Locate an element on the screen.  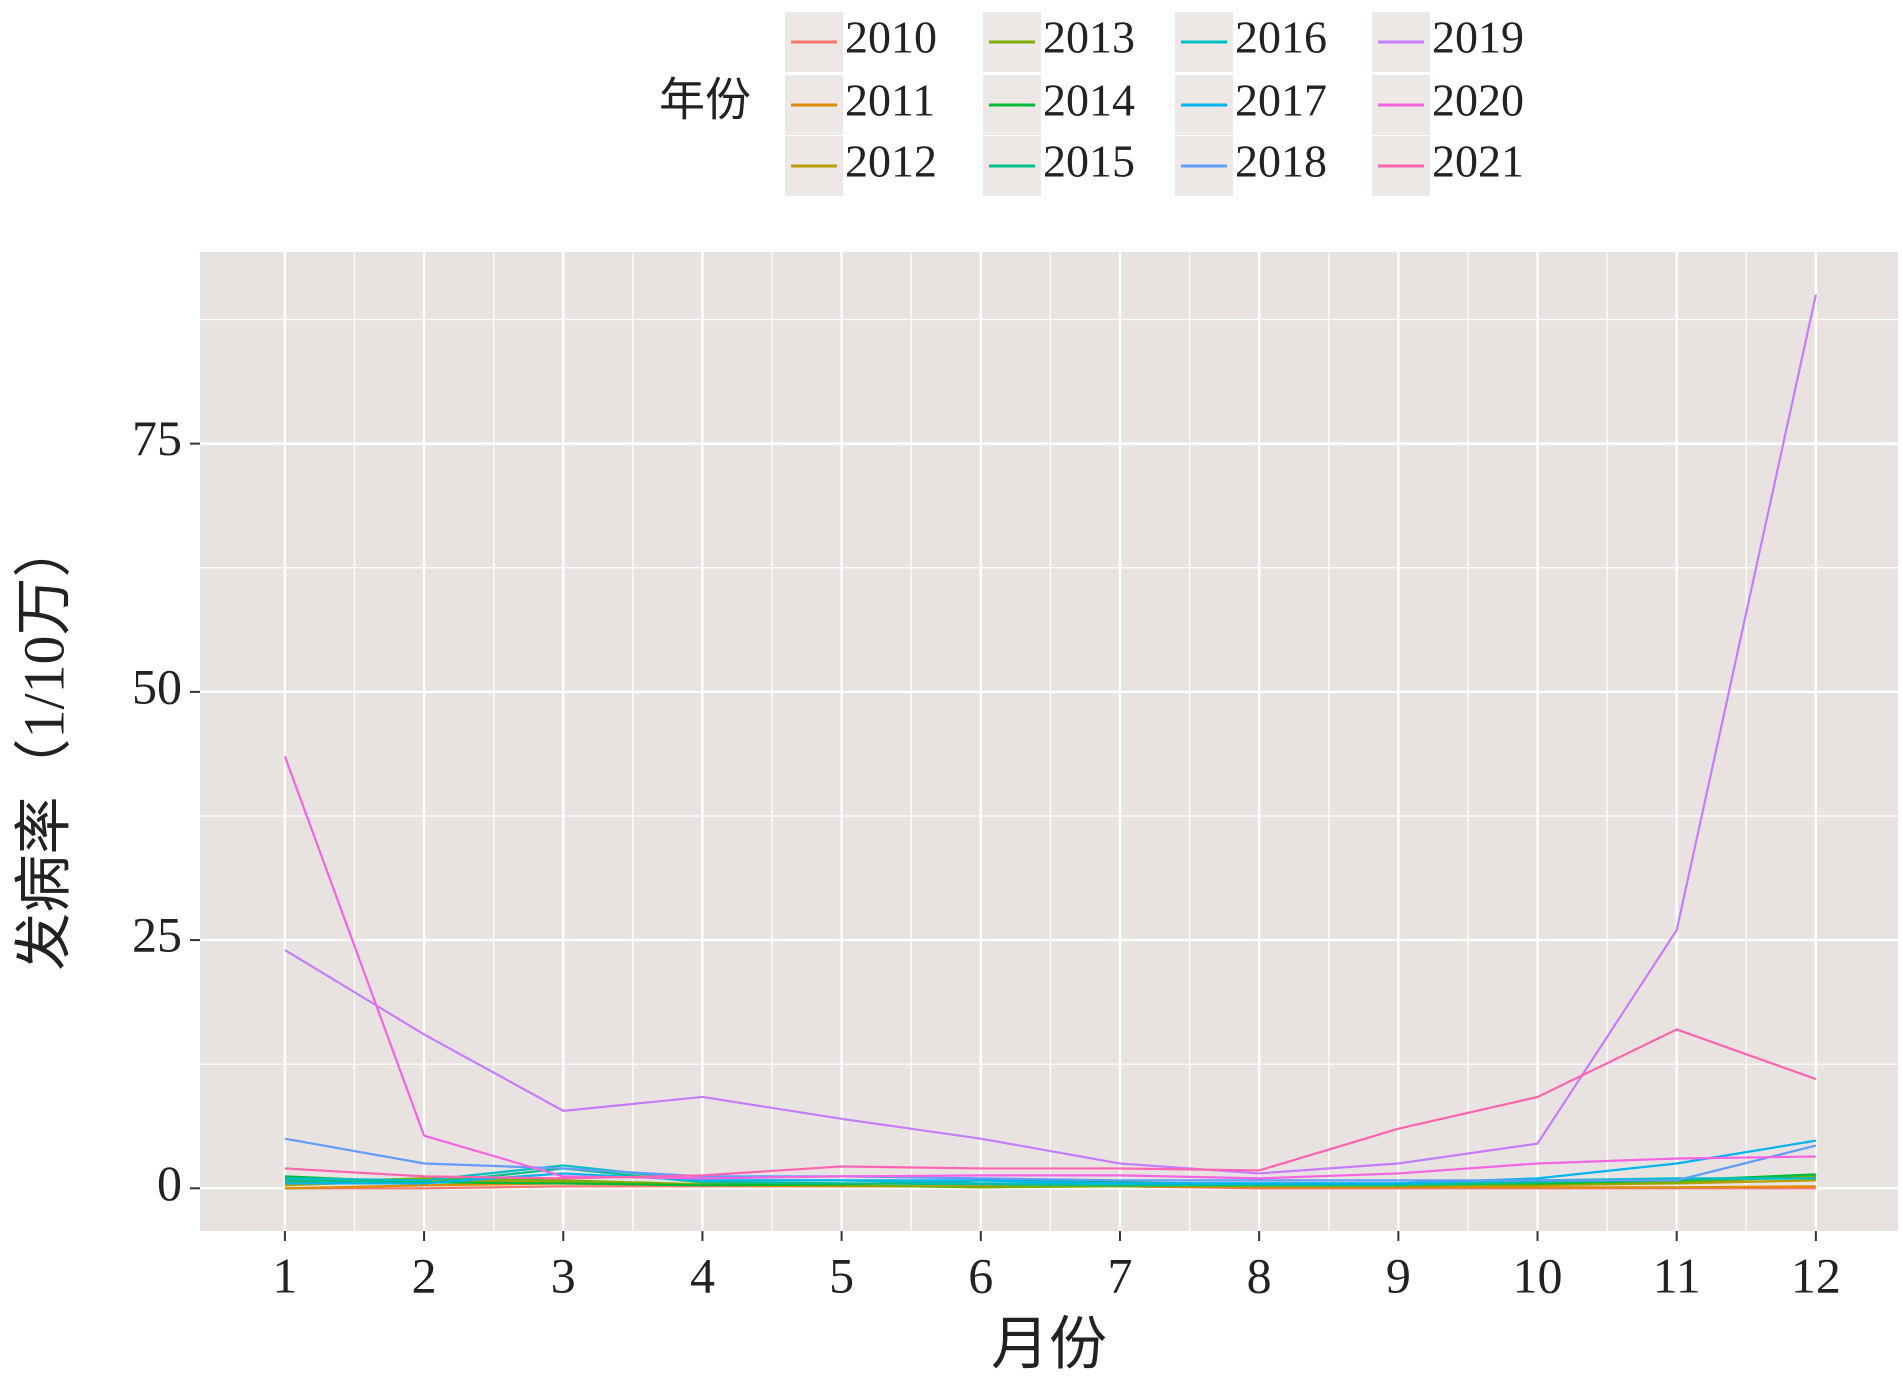
legend-label: 2018 is located at coordinates (1281, 161).